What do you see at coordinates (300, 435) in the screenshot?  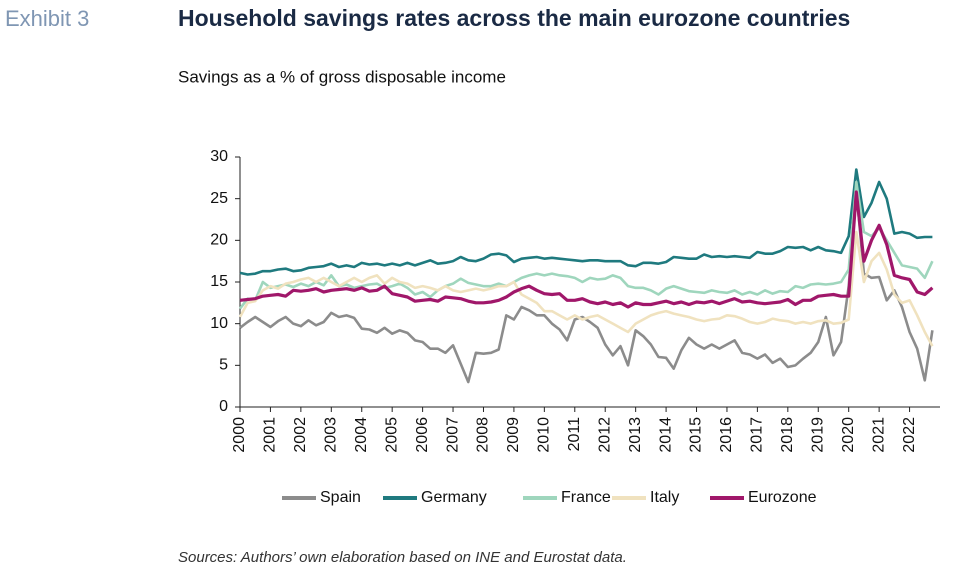 I see `x-tick-label: 2002` at bounding box center [300, 435].